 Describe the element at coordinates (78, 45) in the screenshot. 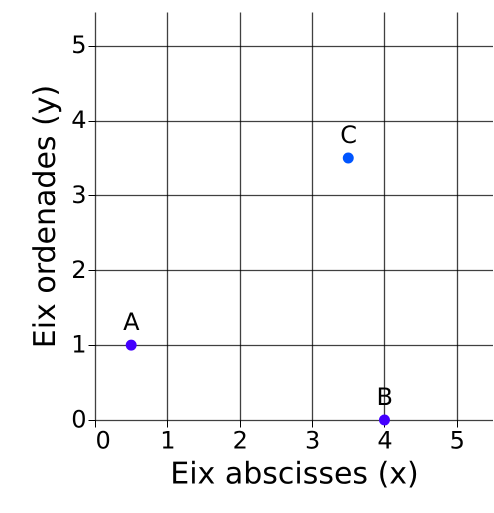

I see `y-tick-label: 5` at that location.